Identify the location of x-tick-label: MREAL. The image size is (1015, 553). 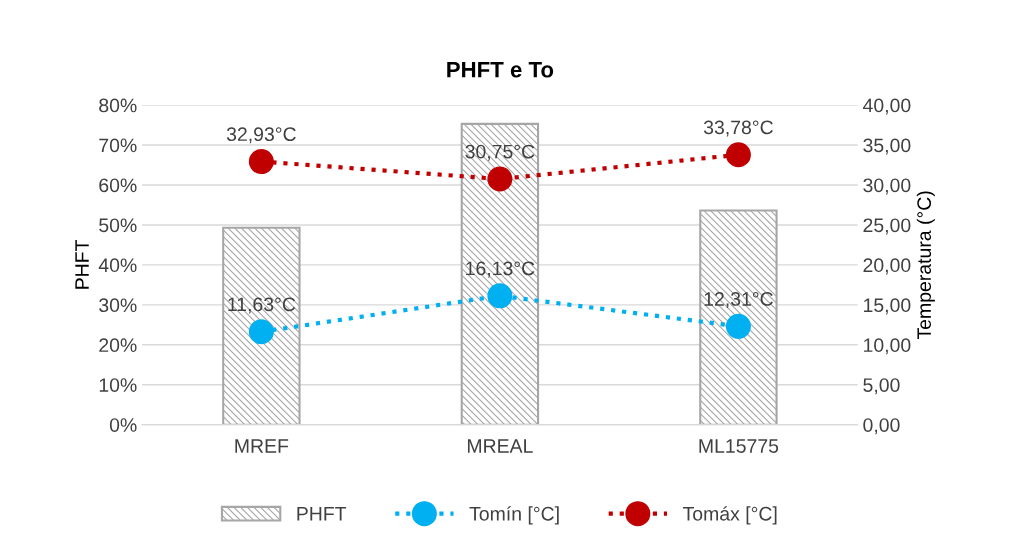
(500, 446).